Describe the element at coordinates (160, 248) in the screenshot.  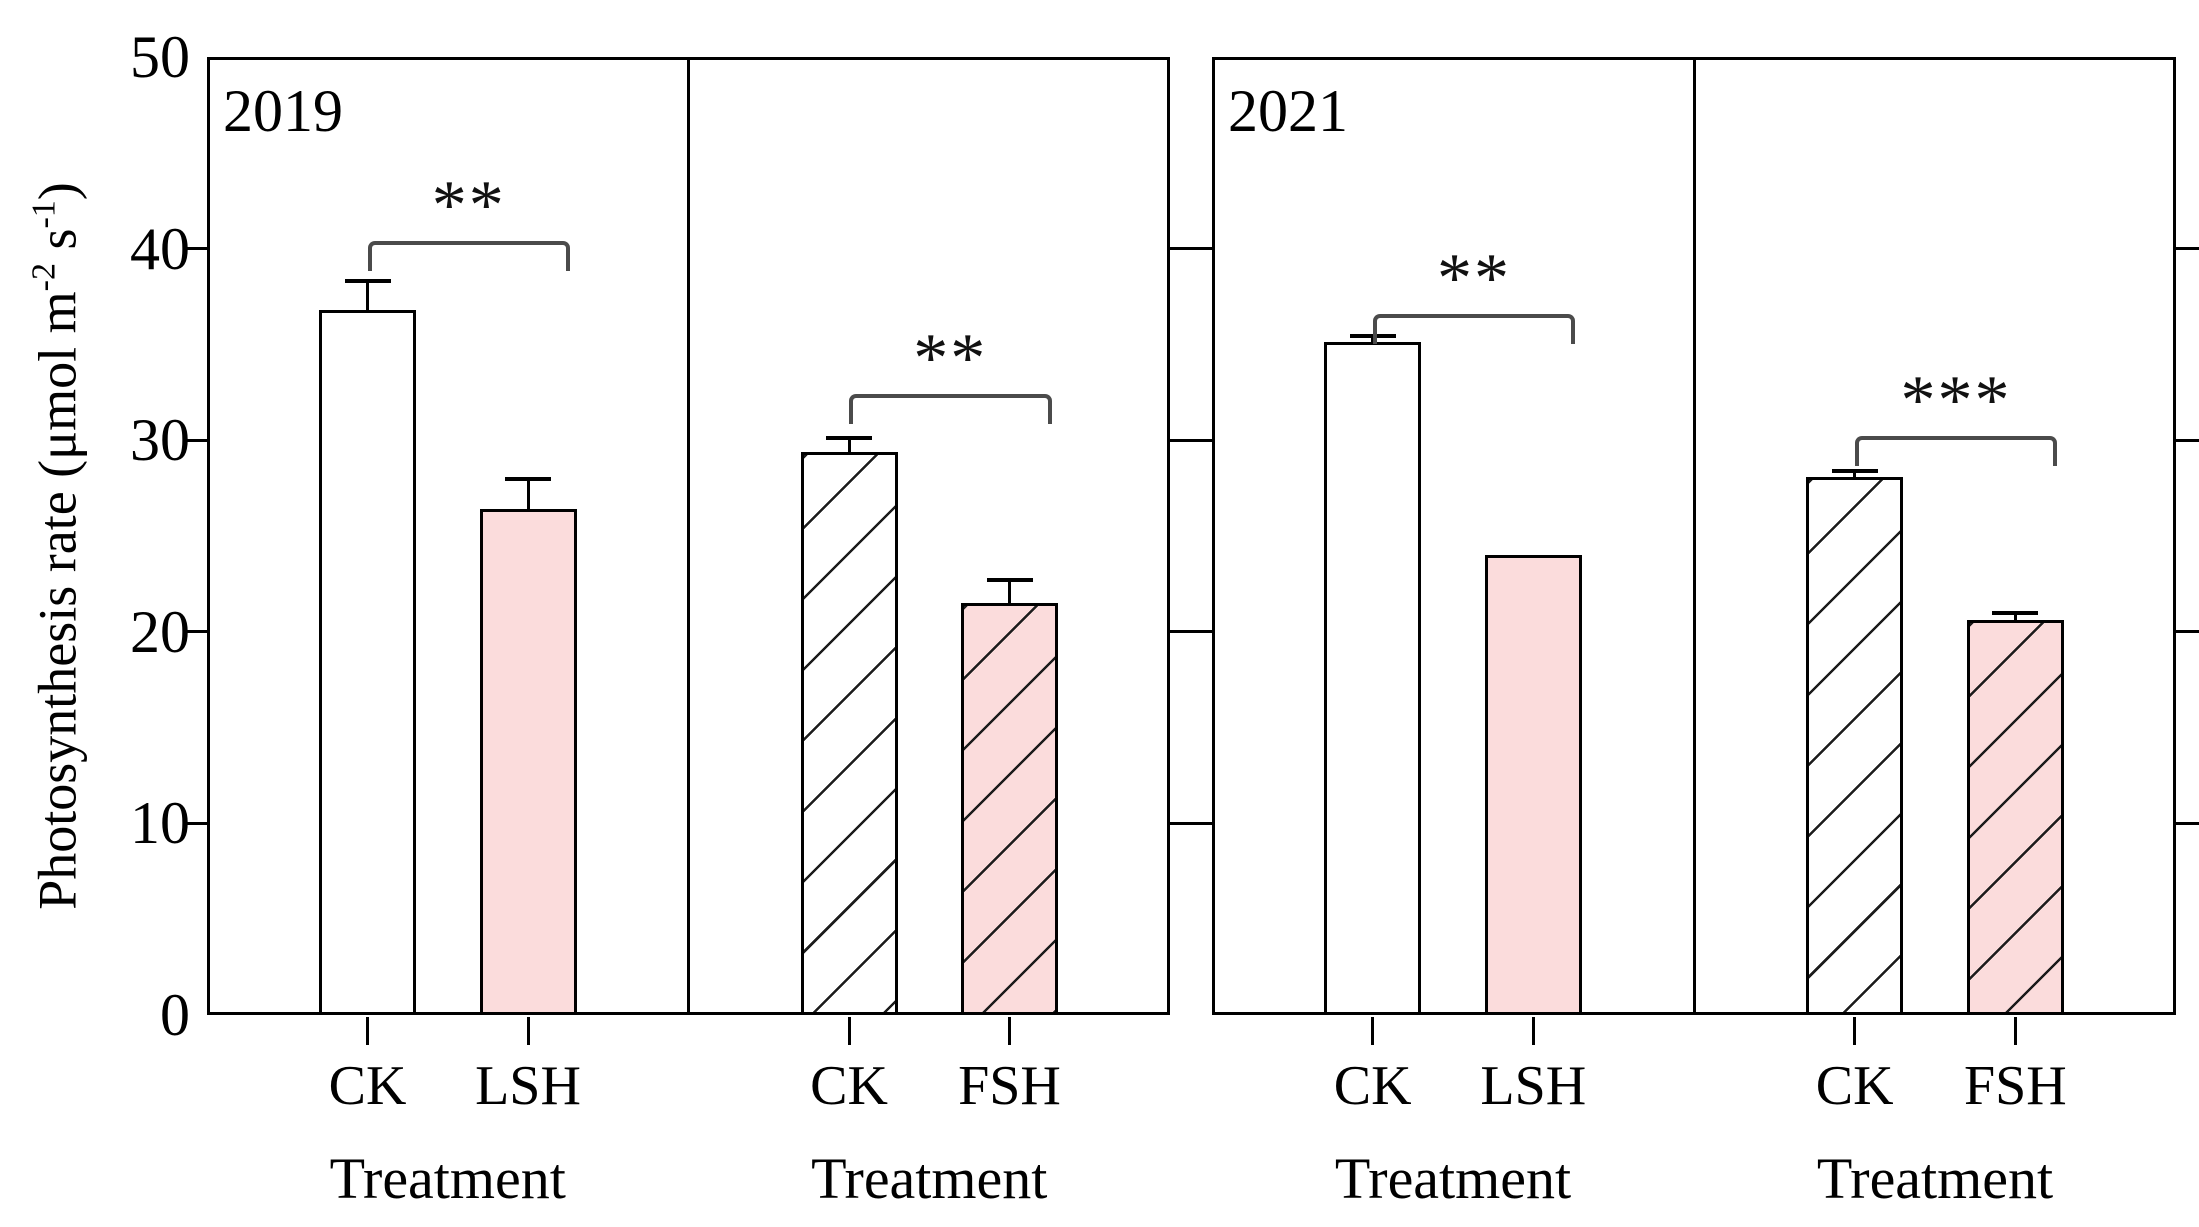
I see `y-tick-label: 40` at that location.